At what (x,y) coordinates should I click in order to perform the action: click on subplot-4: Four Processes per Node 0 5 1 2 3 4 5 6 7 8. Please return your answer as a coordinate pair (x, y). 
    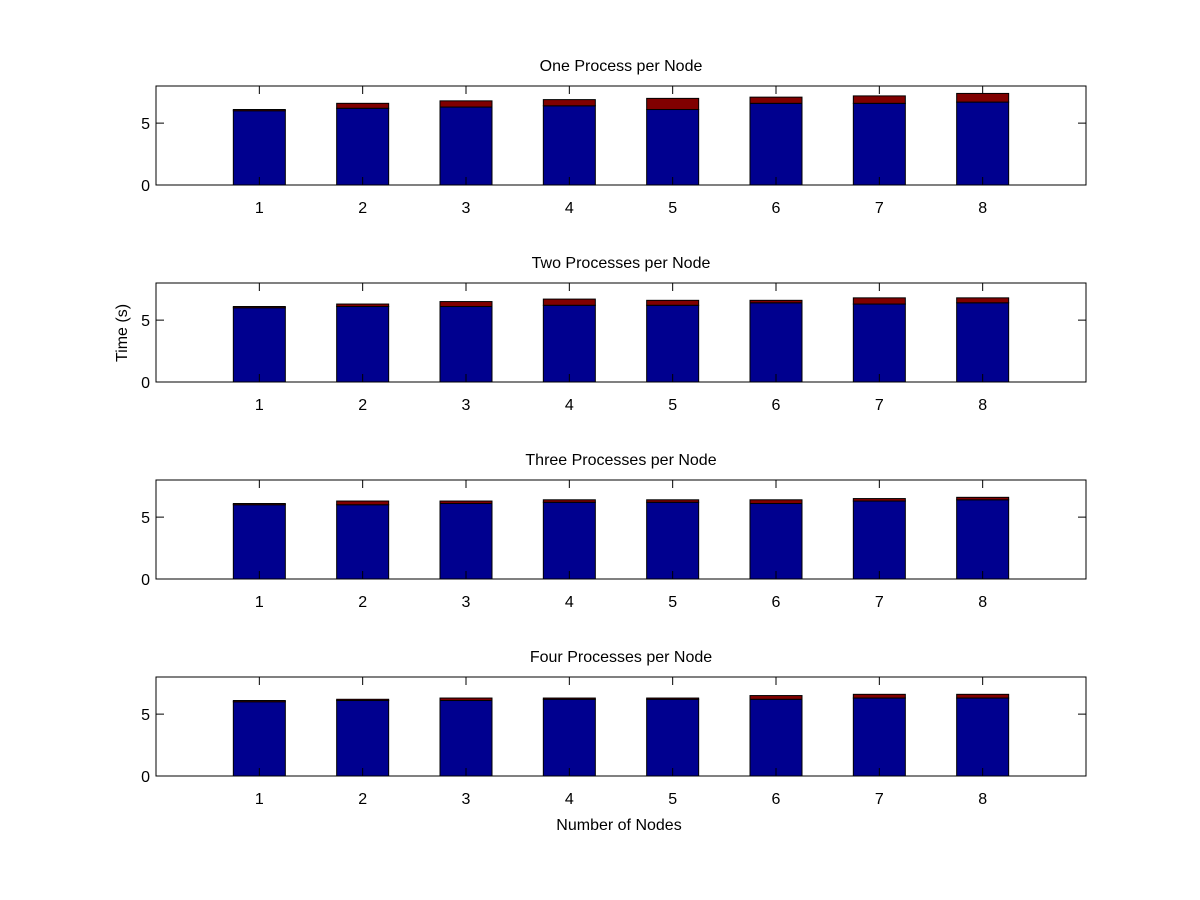
    Looking at the image, I should click on (614, 728).